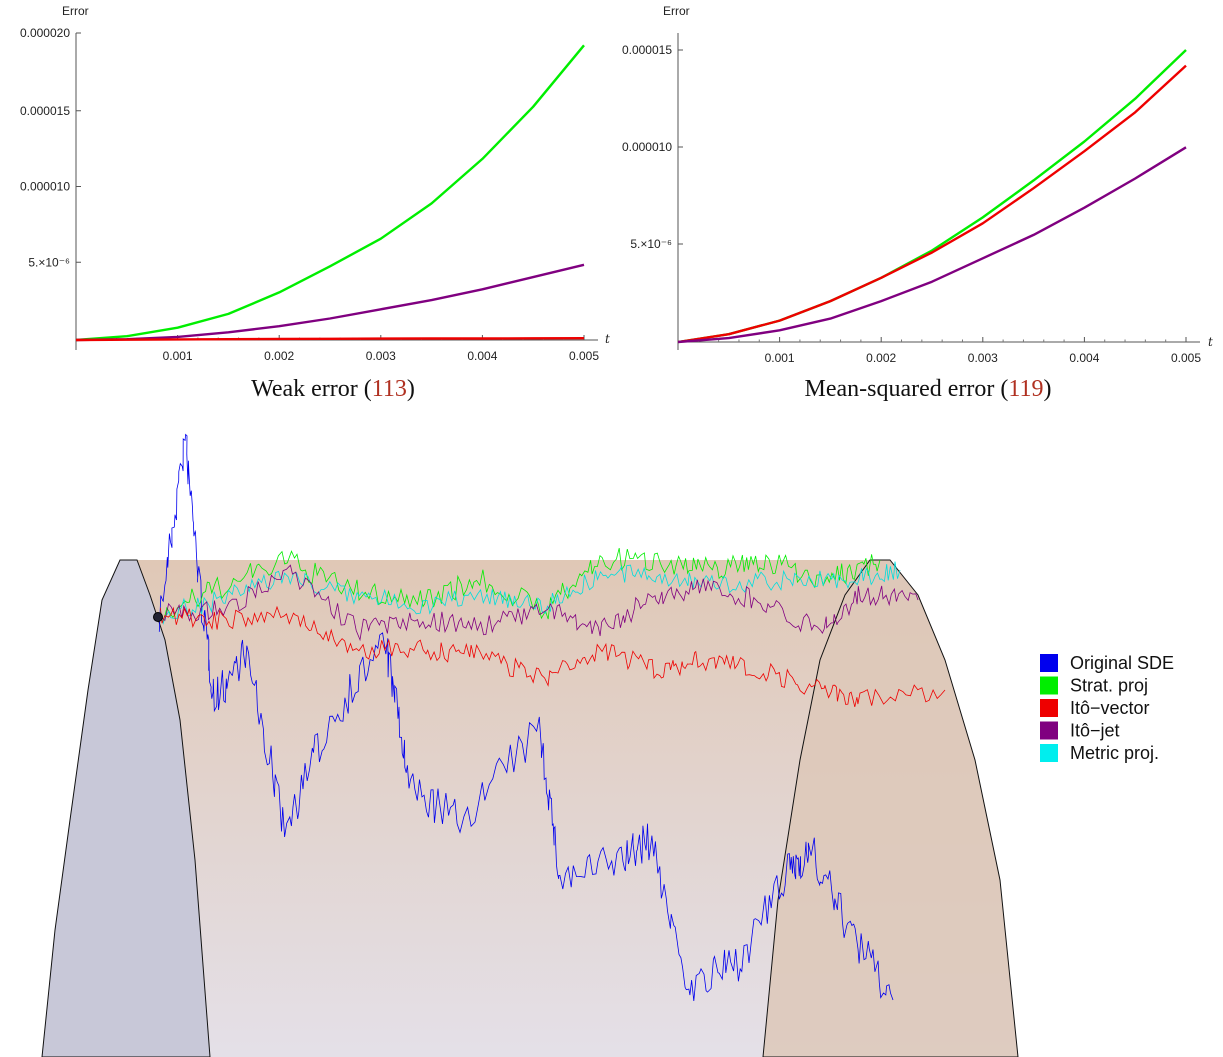 This screenshot has width=1223, height=1057. I want to click on legend-label: Itô−jet, so click(1095, 731).